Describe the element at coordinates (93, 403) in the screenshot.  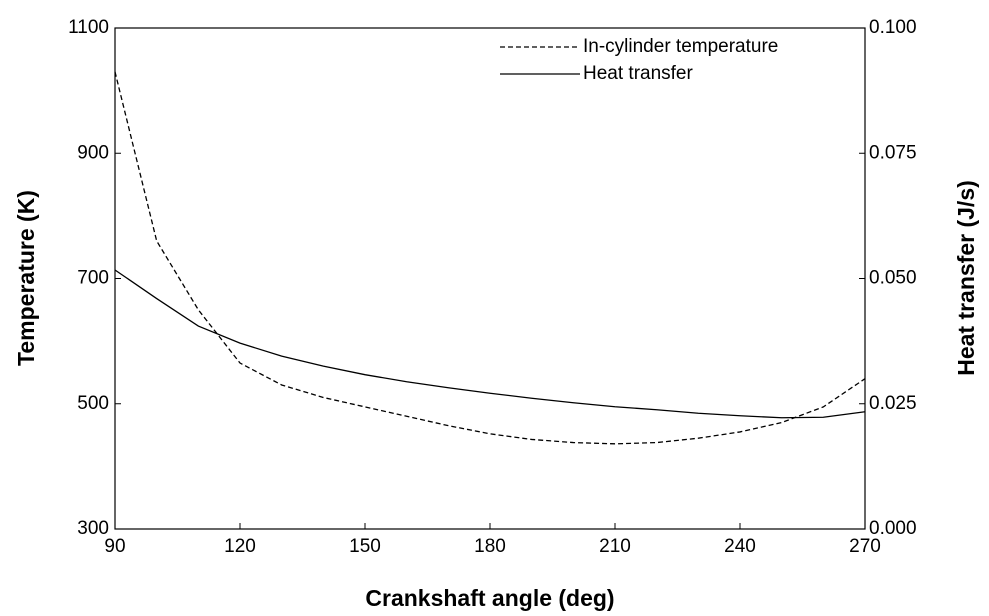
I see `y-tick-label: 500` at that location.